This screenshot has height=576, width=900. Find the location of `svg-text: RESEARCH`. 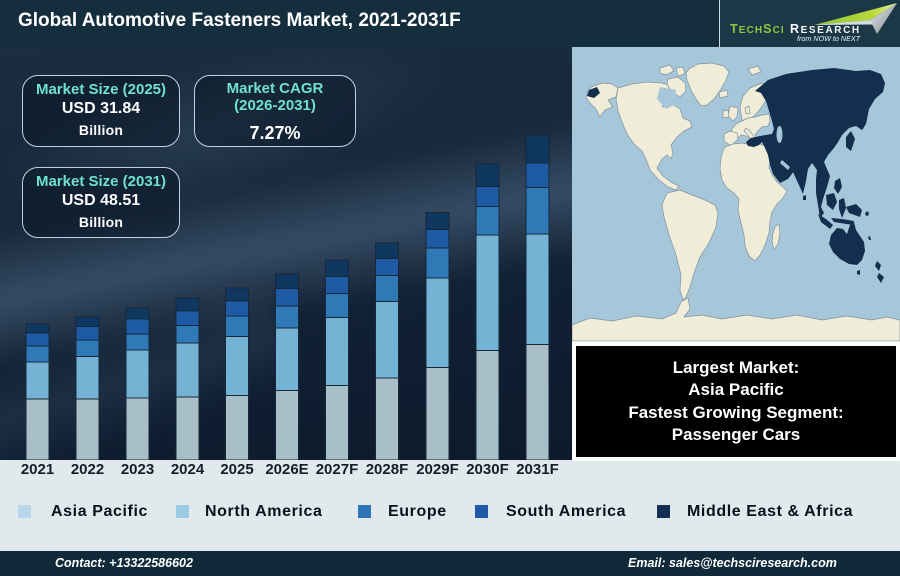

svg-text: RESEARCH is located at coordinates (825, 29).